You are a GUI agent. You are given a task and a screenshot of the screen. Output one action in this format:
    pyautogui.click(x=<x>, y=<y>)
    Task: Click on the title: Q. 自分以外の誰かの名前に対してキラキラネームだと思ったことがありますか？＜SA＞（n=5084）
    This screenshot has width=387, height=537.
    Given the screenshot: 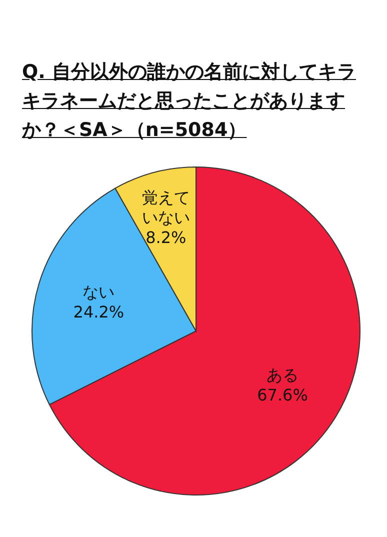 What is the action you would take?
    pyautogui.click(x=189, y=101)
    